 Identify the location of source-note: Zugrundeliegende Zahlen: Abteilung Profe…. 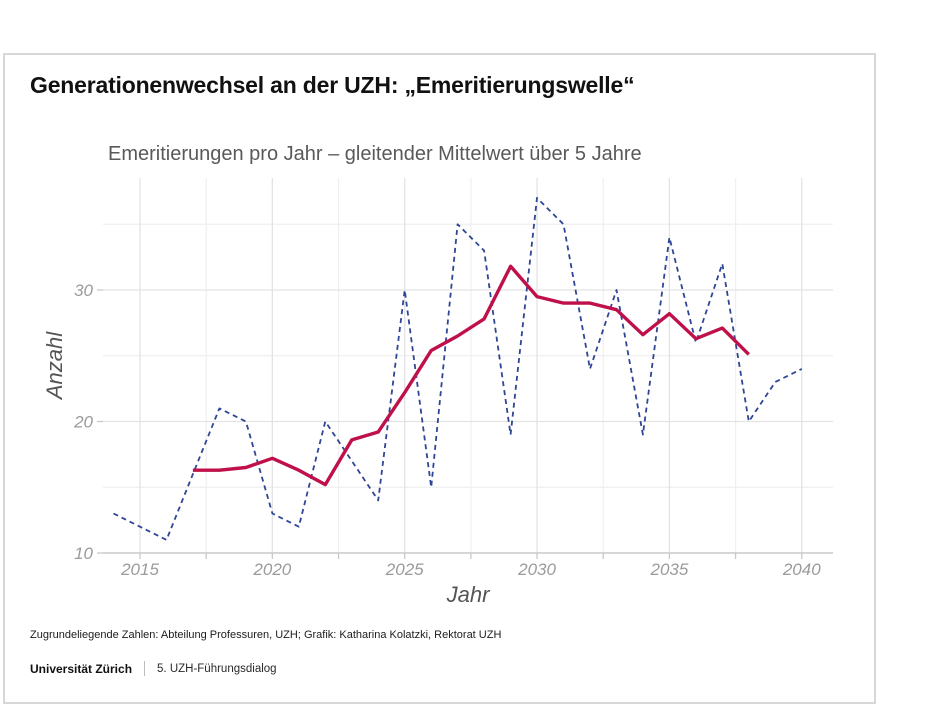
(266, 635).